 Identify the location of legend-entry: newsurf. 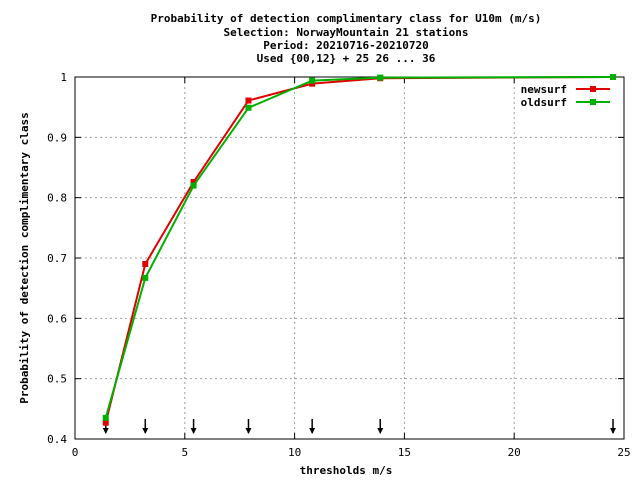
(565, 89).